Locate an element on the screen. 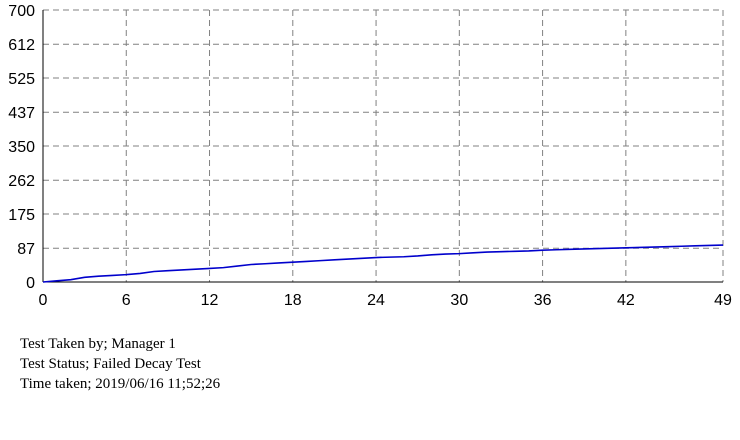  x-tick-label: 6 is located at coordinates (126, 300).